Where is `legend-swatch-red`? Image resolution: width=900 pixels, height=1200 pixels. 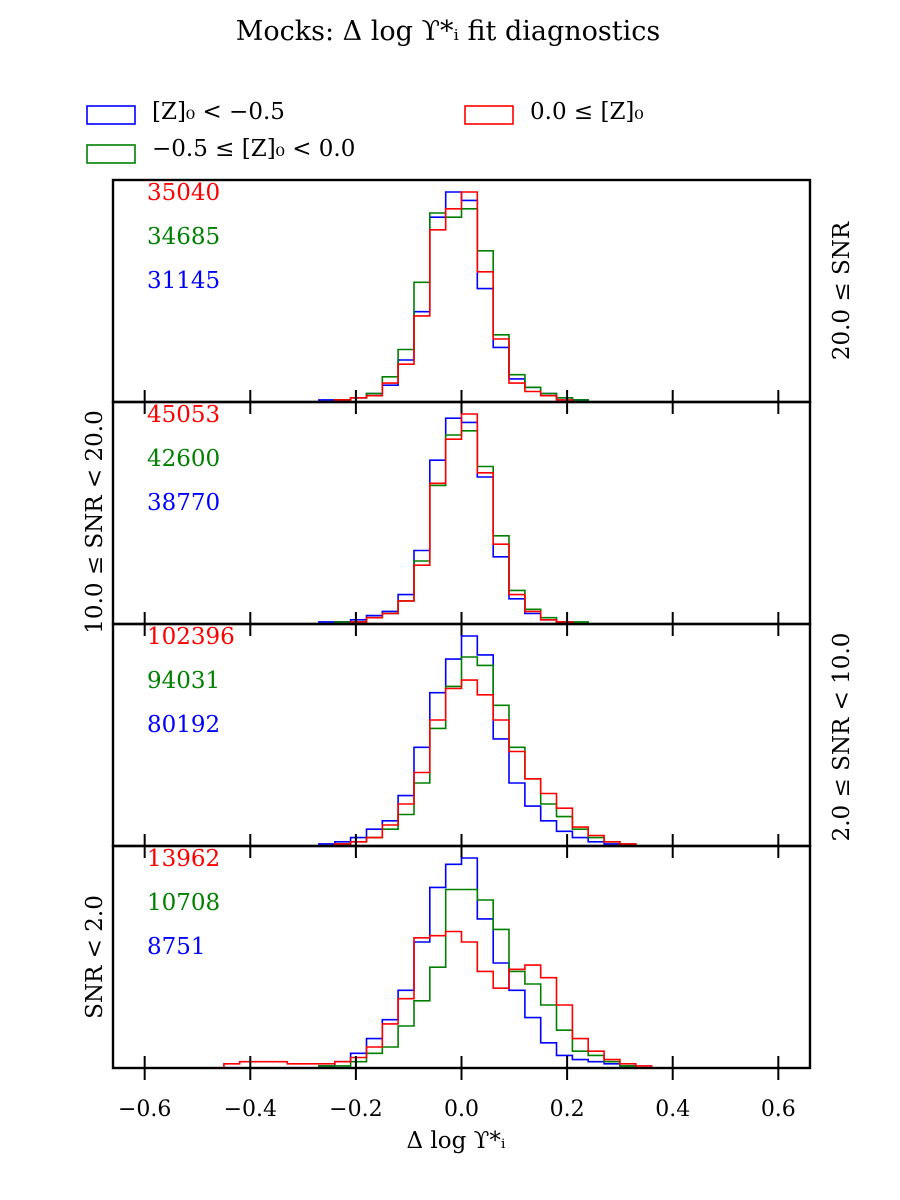
legend-swatch-red is located at coordinates (489, 115).